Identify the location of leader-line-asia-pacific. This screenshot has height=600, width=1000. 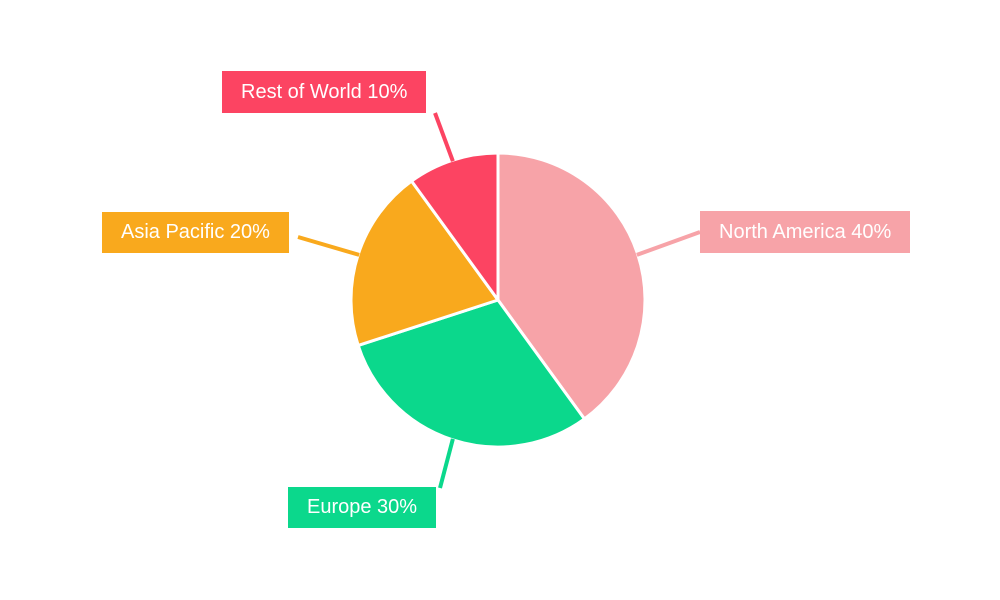
(328, 246).